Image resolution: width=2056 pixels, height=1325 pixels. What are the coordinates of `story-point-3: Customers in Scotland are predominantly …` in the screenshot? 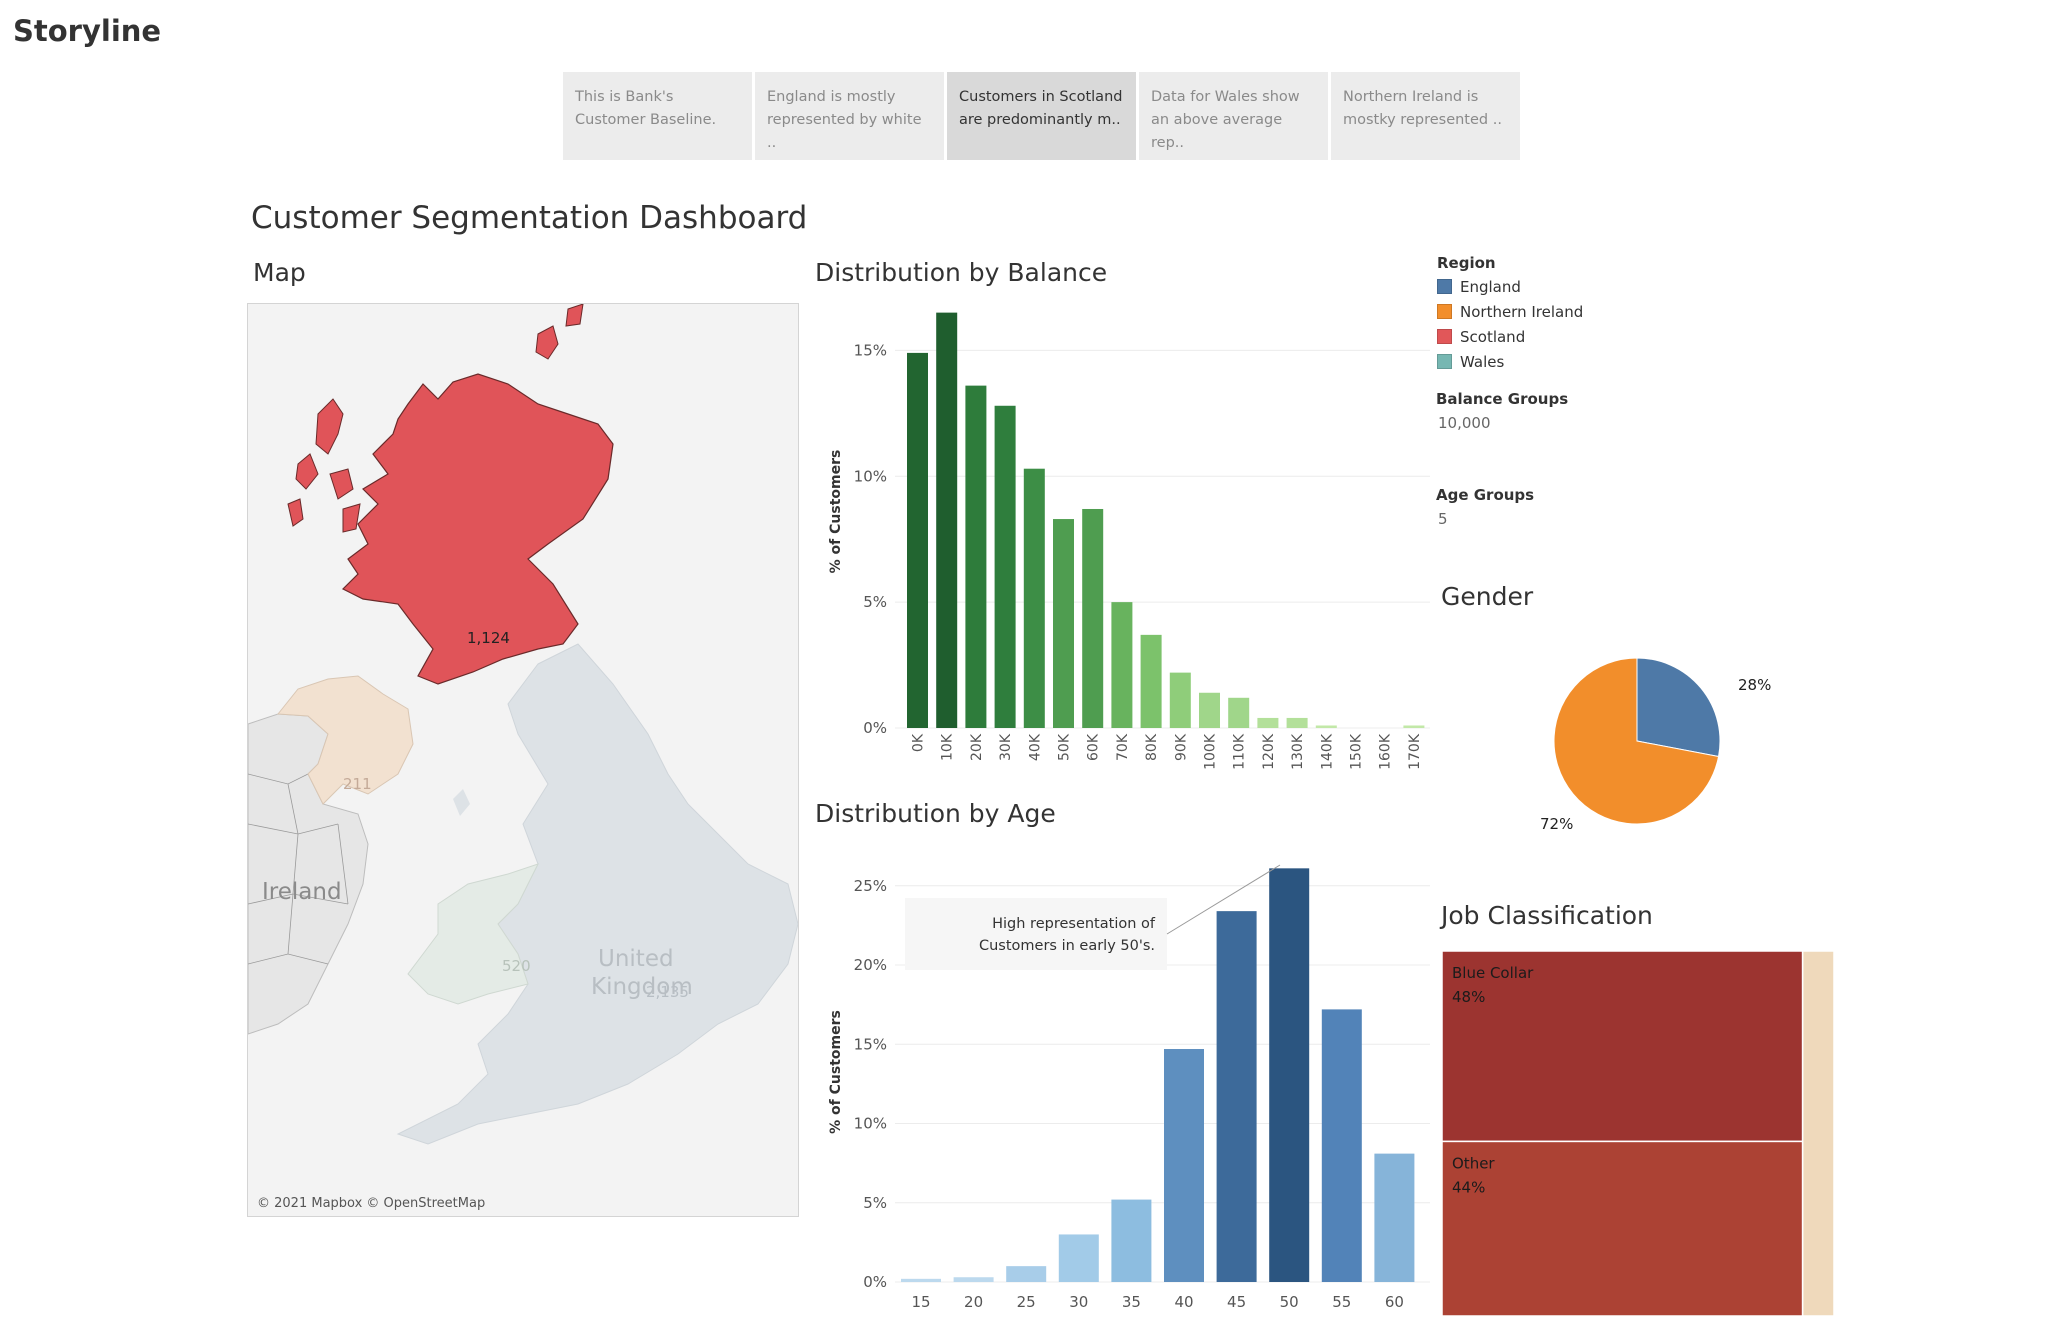 It's located at (1041, 116).